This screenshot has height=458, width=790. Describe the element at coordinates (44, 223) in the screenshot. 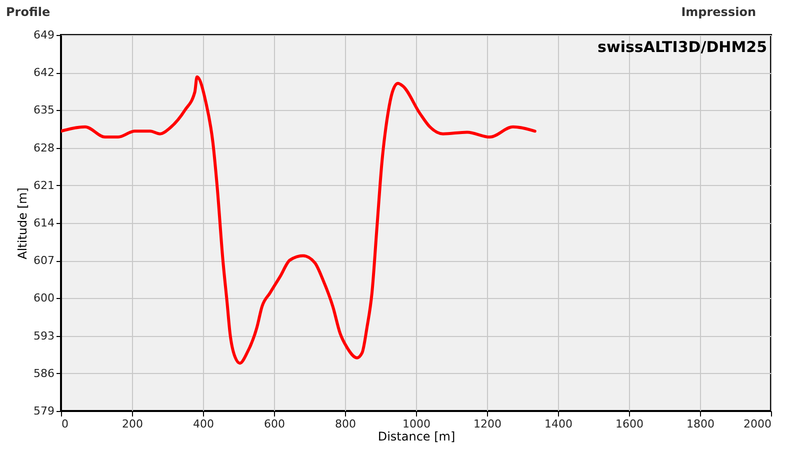

I see `y-tick-label: 614` at that location.